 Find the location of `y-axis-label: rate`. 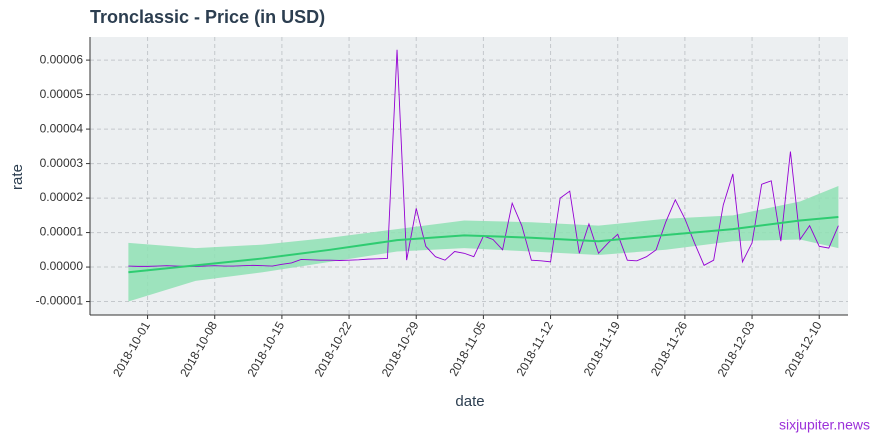

y-axis-label: rate is located at coordinates (17, 177).